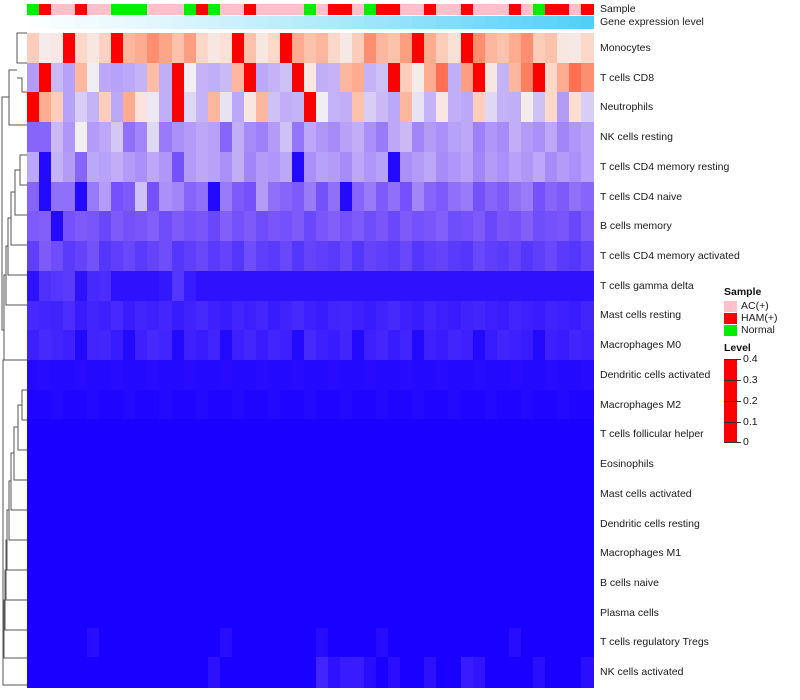 The image size is (800, 700). Describe the element at coordinates (627, 464) in the screenshot. I see `row-label: Eosinophils` at that location.